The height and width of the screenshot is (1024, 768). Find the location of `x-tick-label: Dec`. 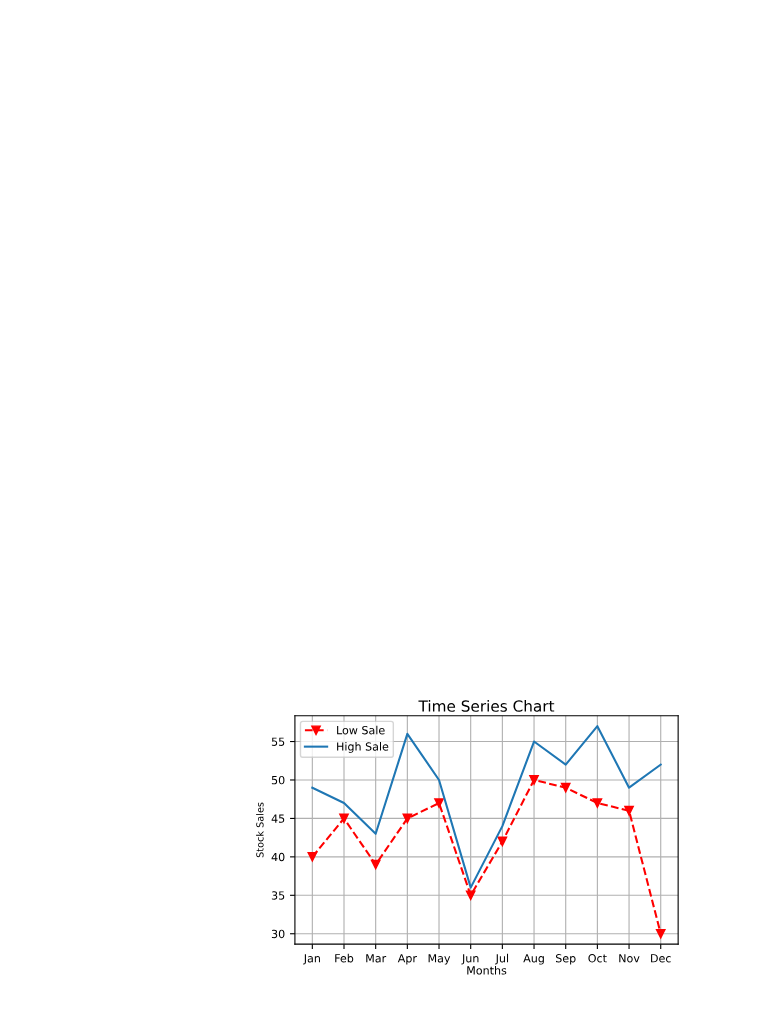

x-tick-label: Dec is located at coordinates (661, 958).